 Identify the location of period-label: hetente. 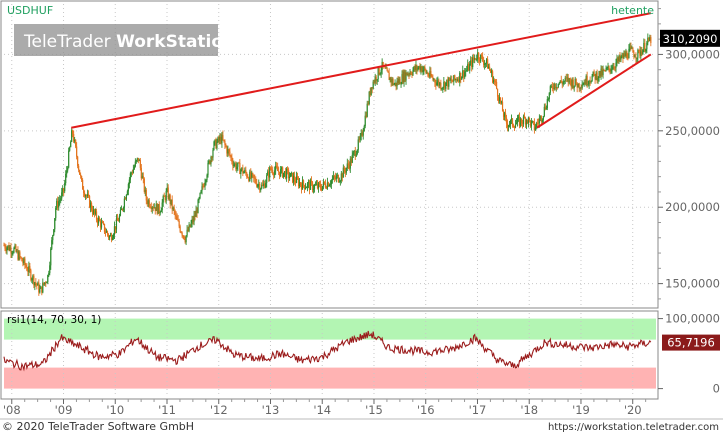
(632, 10).